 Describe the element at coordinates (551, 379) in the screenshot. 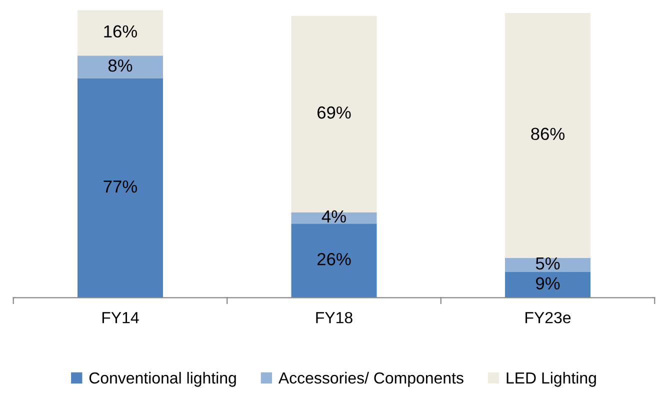

I see `legend-label: LED Lighting` at that location.